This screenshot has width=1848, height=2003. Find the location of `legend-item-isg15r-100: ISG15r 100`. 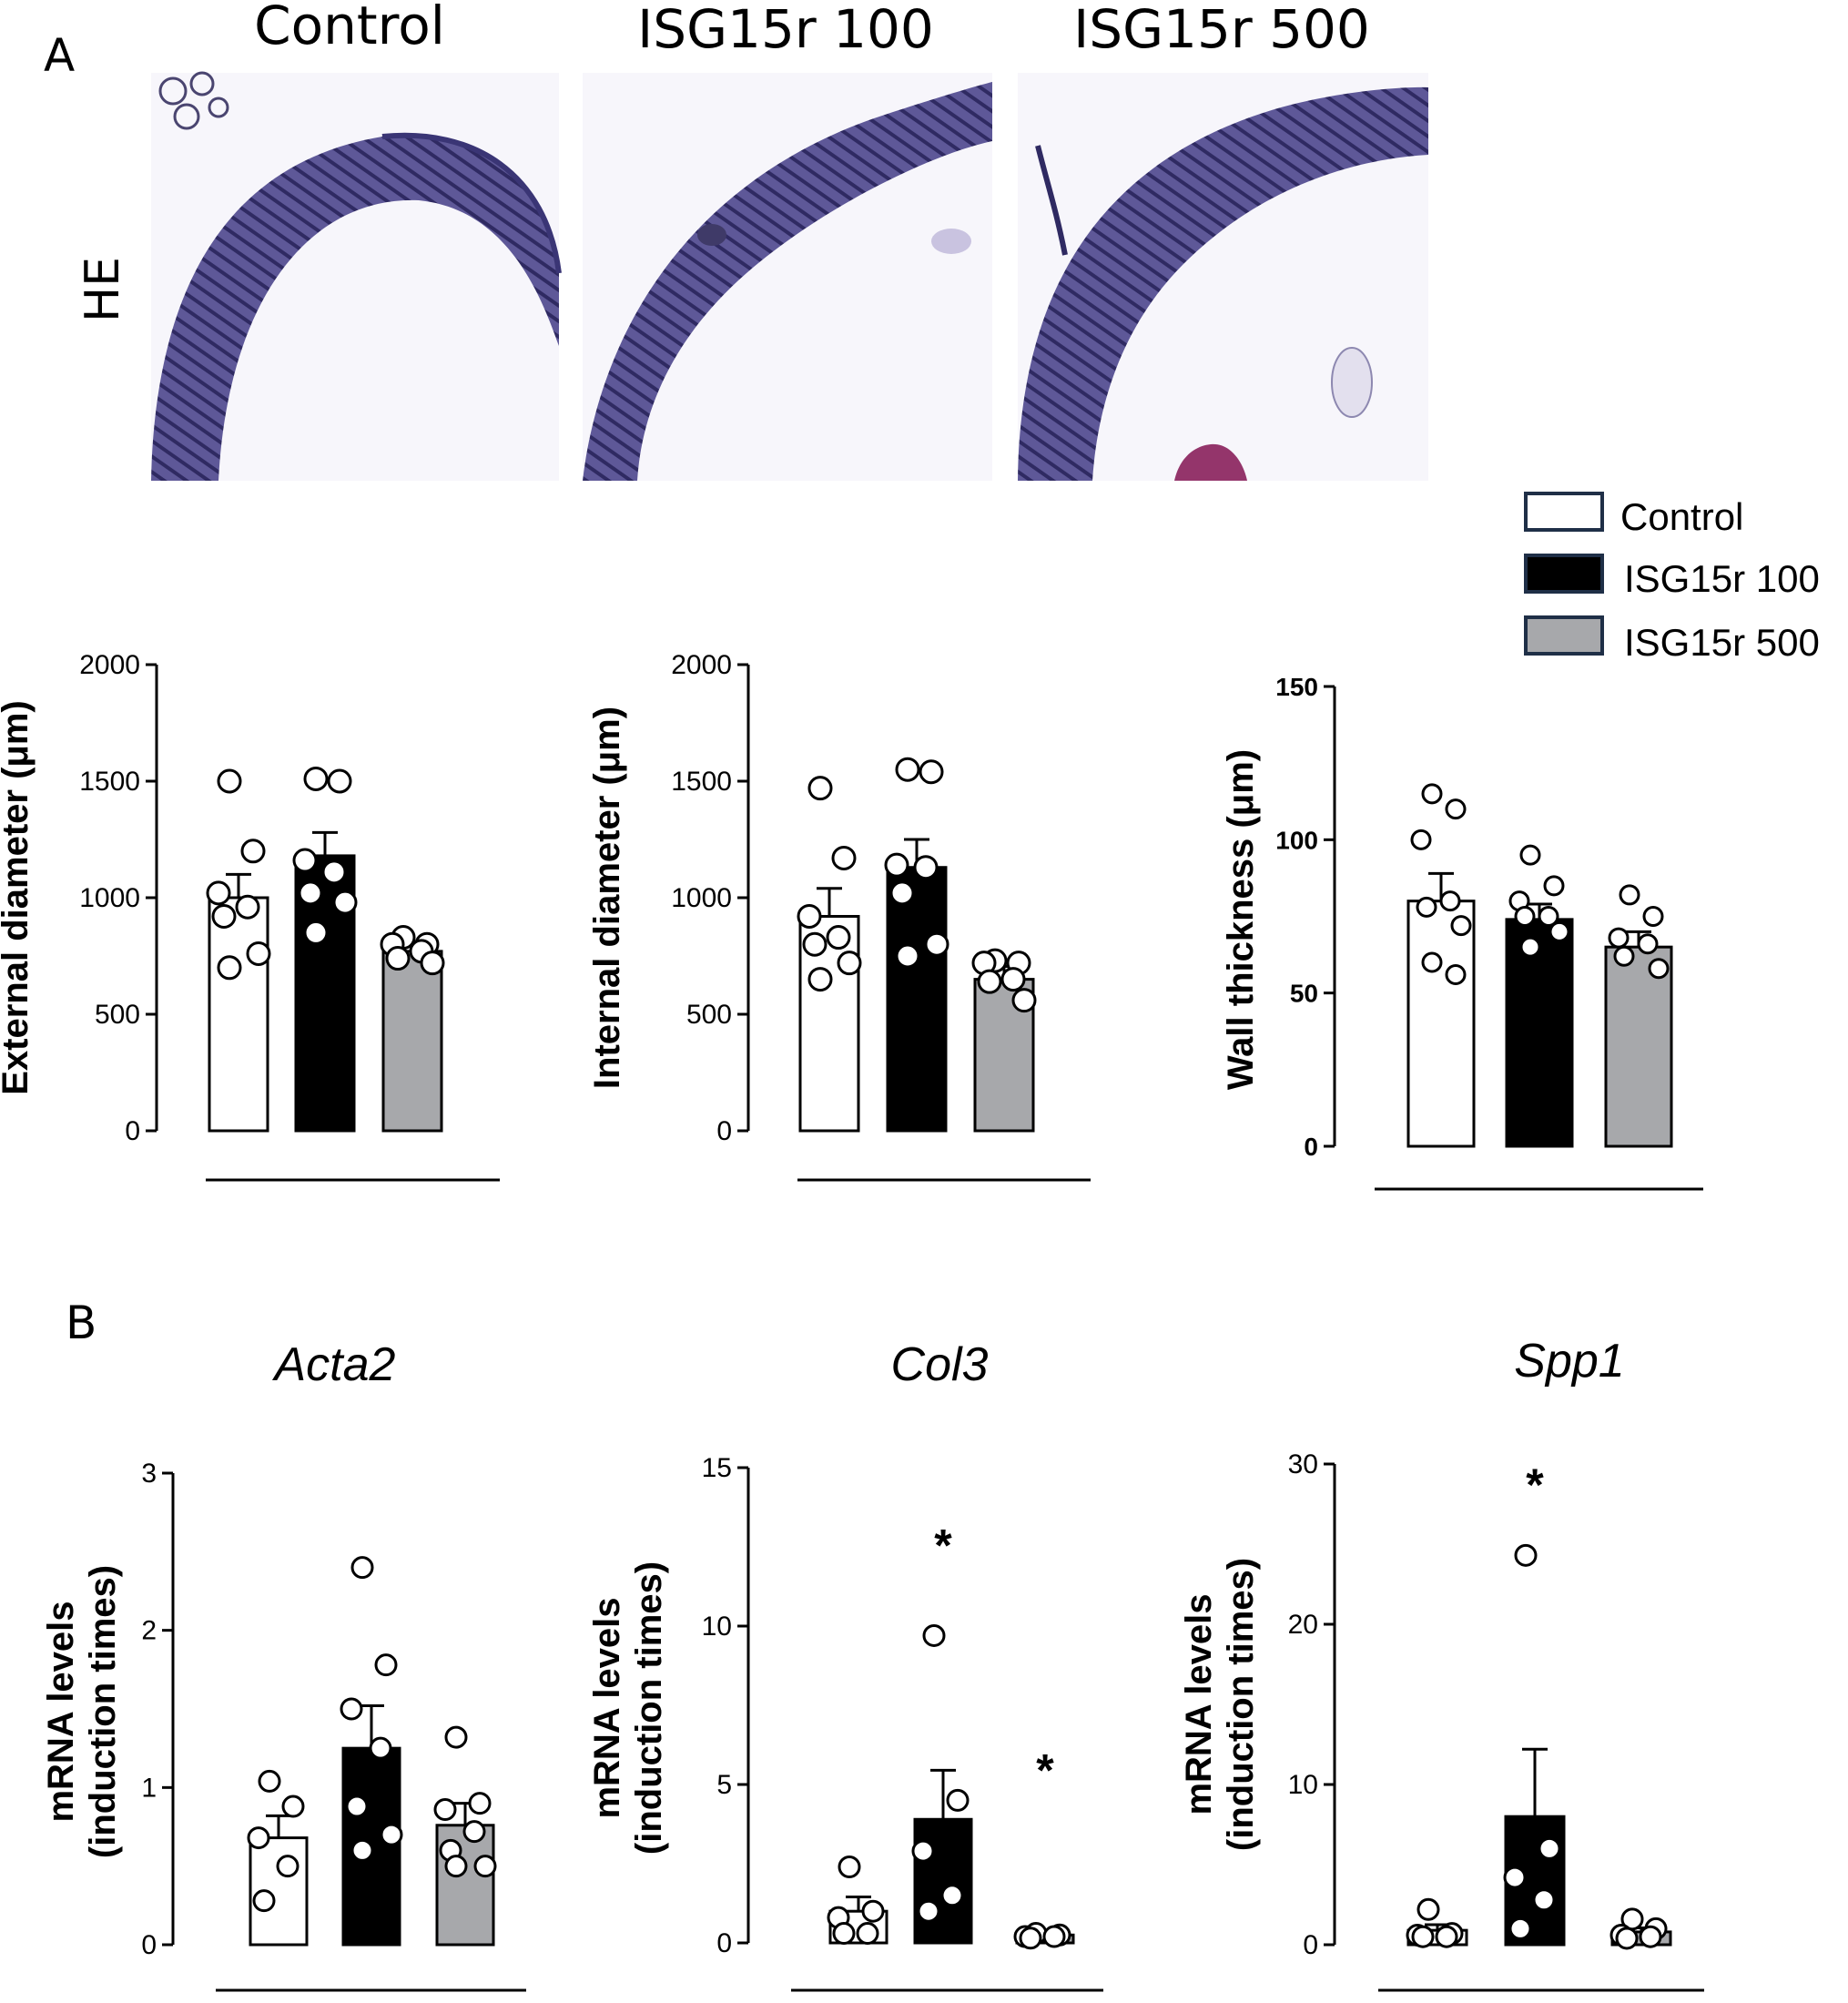

legend-item-isg15r-100: ISG15r 100 is located at coordinates (1672, 577).